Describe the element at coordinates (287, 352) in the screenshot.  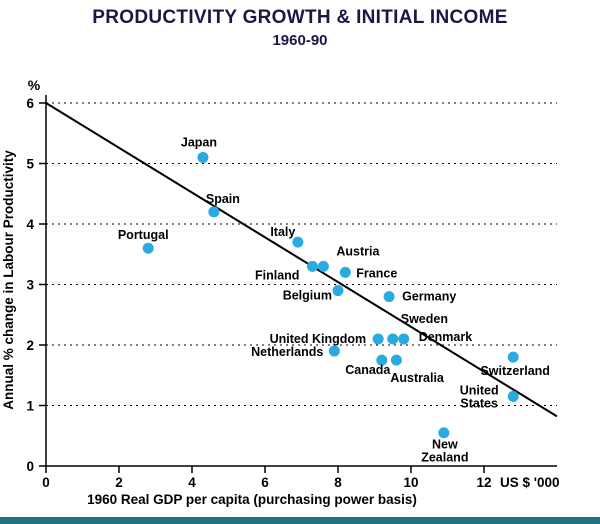
I see `country-label-netherlands: Netherlands` at that location.